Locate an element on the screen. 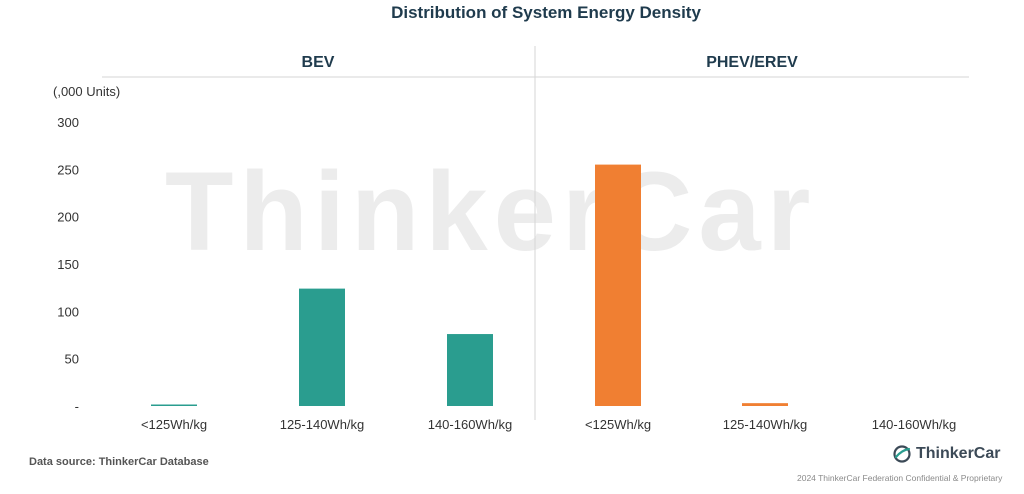 This screenshot has width=1024, height=494. y-tick-label: 150 is located at coordinates (68, 264).